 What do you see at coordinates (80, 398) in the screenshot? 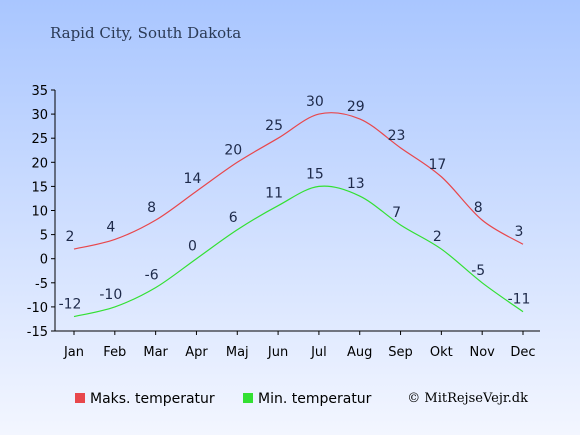
I see `legend-swatch-max` at bounding box center [80, 398].